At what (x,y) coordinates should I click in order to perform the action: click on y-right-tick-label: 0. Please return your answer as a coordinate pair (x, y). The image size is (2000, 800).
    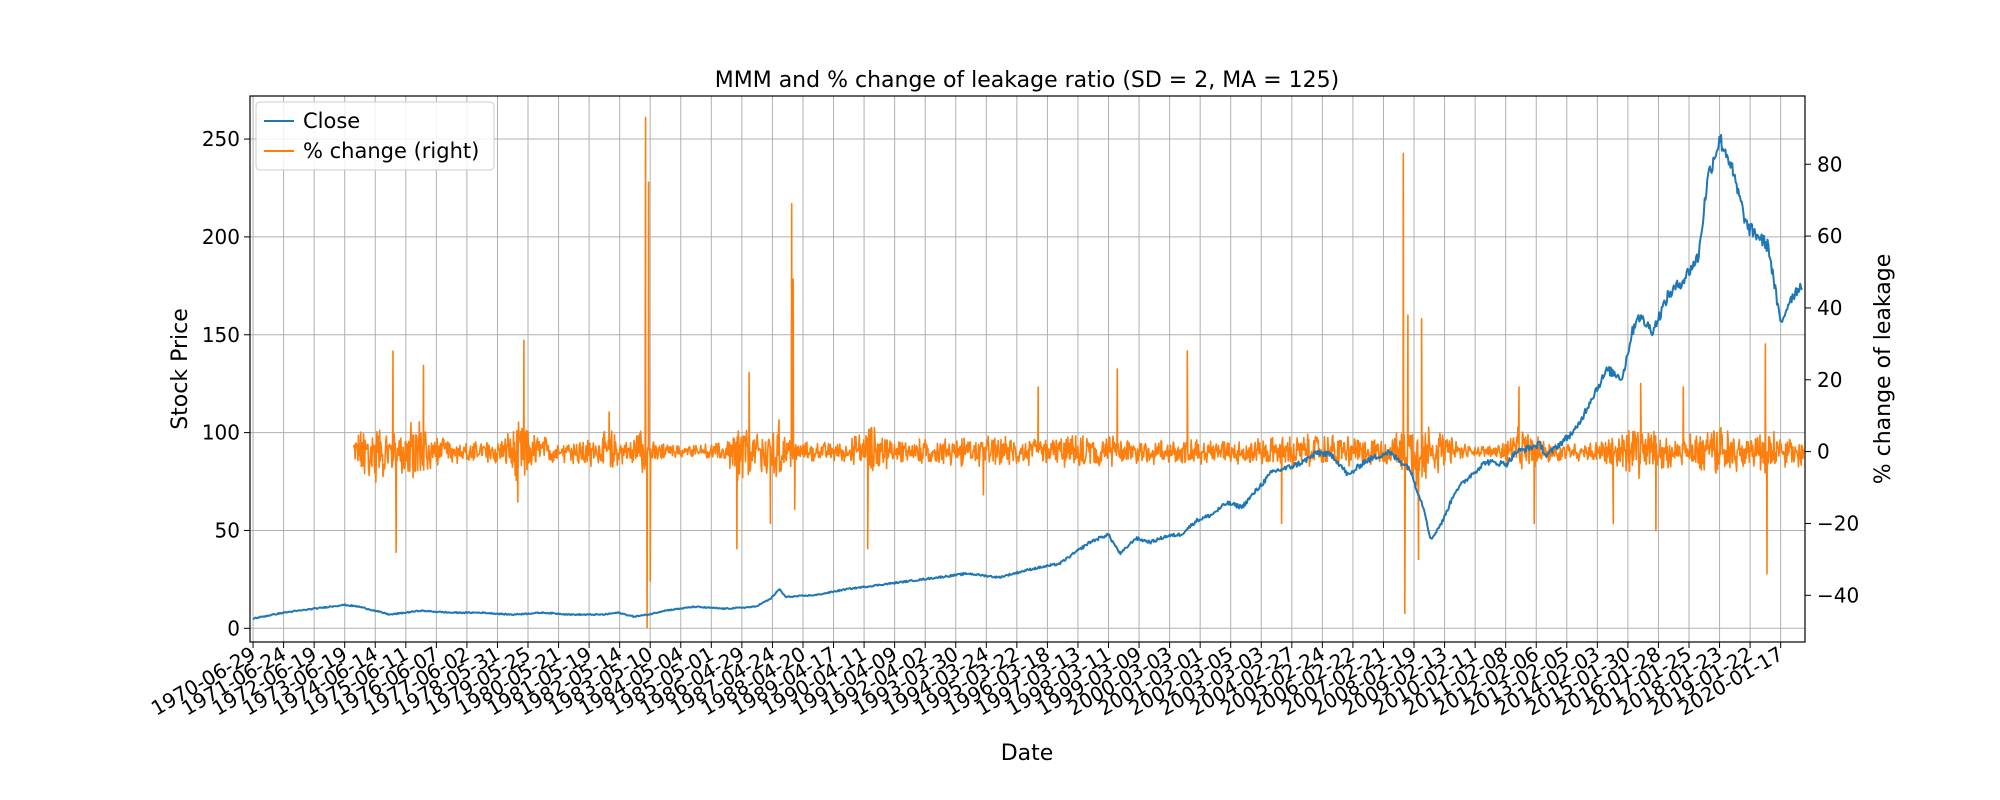
    Looking at the image, I should click on (1823, 452).